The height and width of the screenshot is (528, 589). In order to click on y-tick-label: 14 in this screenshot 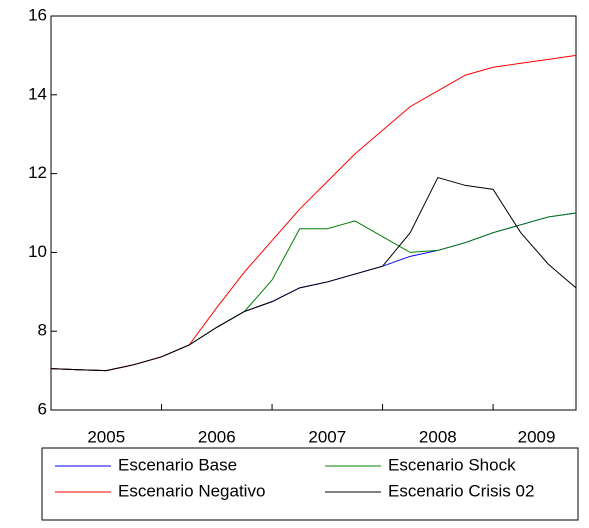, I will do `click(37, 93)`.